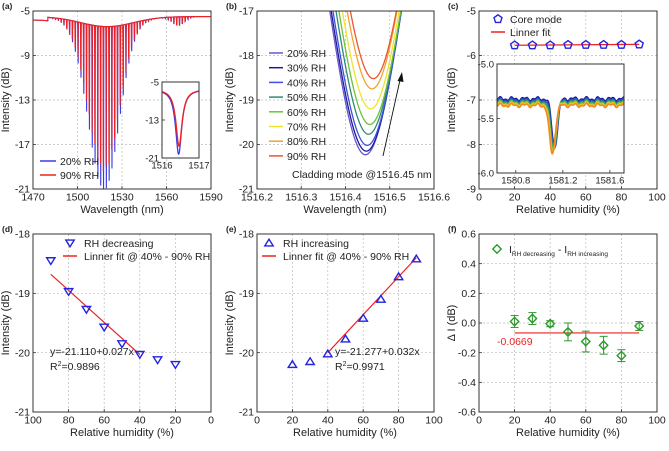  What do you see at coordinates (257, 421) in the screenshot?
I see `x-tick-label: 0` at bounding box center [257, 421].